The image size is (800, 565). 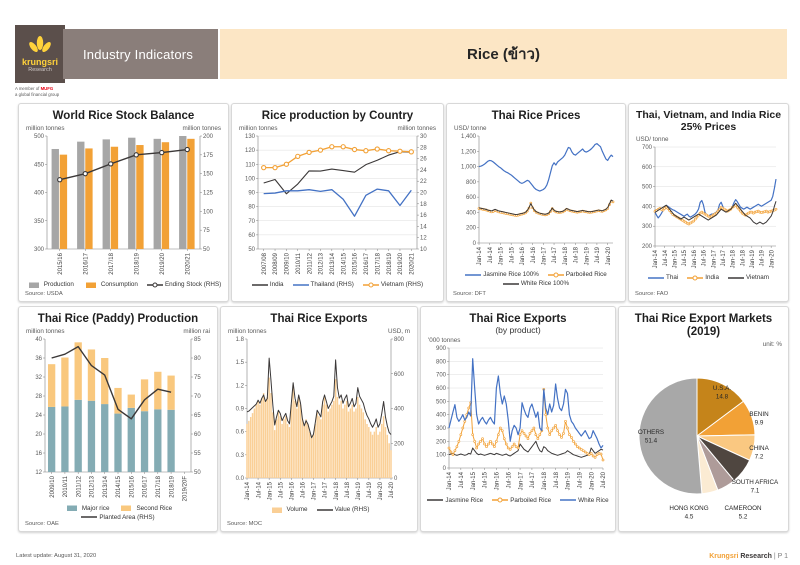 I want to click on source-note: Source: FAO, so click(x=652, y=294).